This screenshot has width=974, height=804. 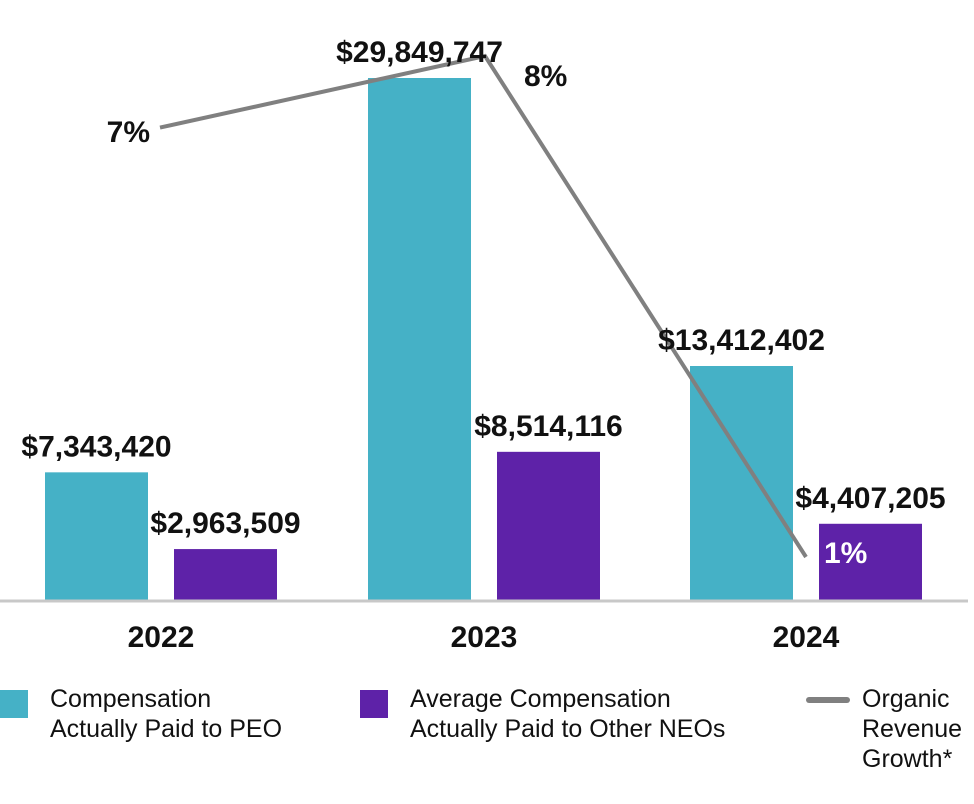 I want to click on value-label-series1-2024: $4,407,205, so click(x=870, y=498).